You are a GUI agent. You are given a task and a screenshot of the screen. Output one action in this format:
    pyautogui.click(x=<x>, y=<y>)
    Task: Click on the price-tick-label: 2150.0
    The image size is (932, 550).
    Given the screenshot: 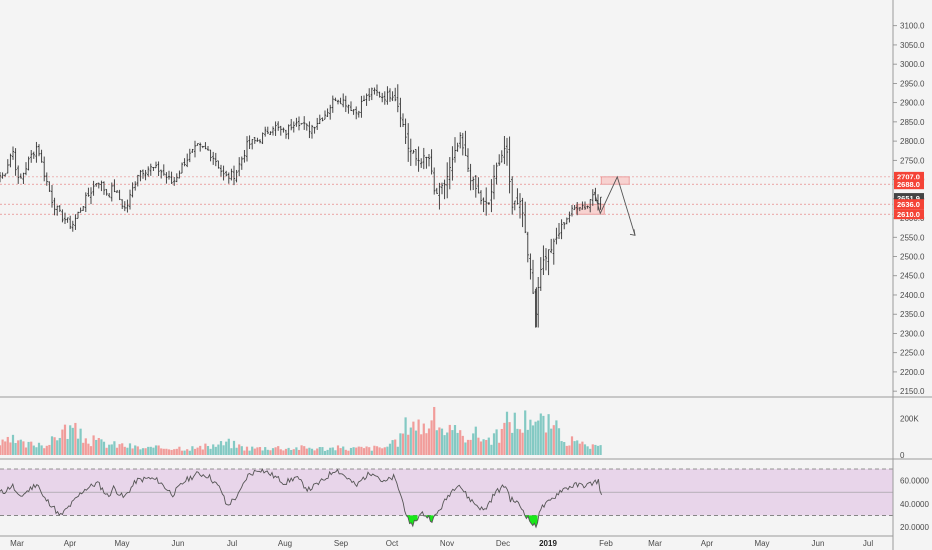 What is the action you would take?
    pyautogui.click(x=912, y=391)
    